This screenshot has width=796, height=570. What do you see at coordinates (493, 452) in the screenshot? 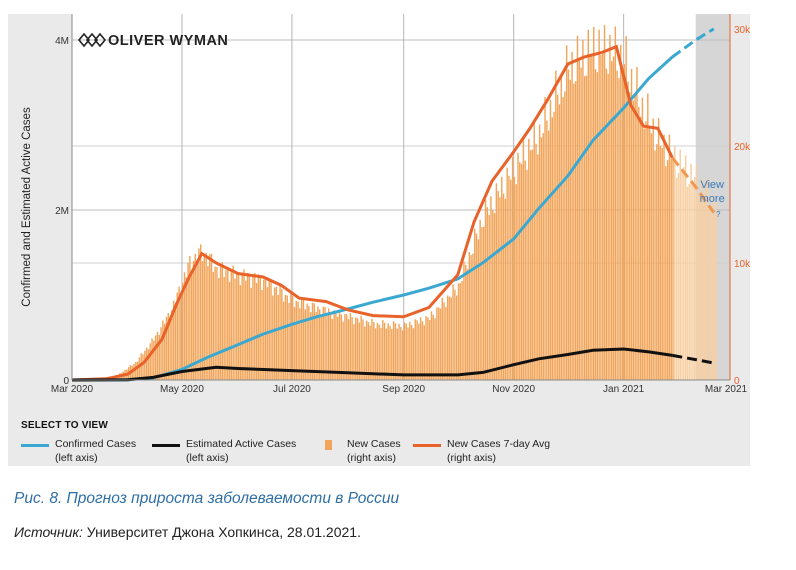
I see `legend-avg: New Cases 7-day Avg (right axis)` at bounding box center [493, 452].